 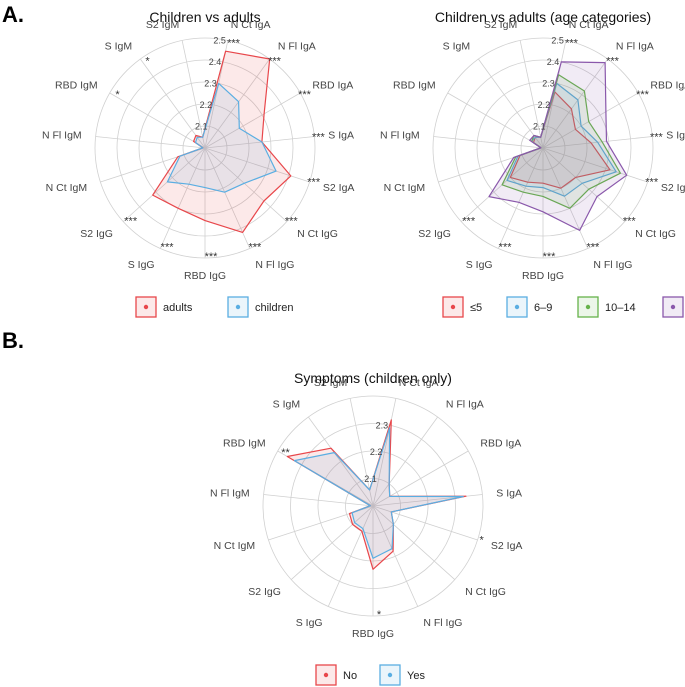 I want to click on legend-dot-No, so click(x=326, y=675).